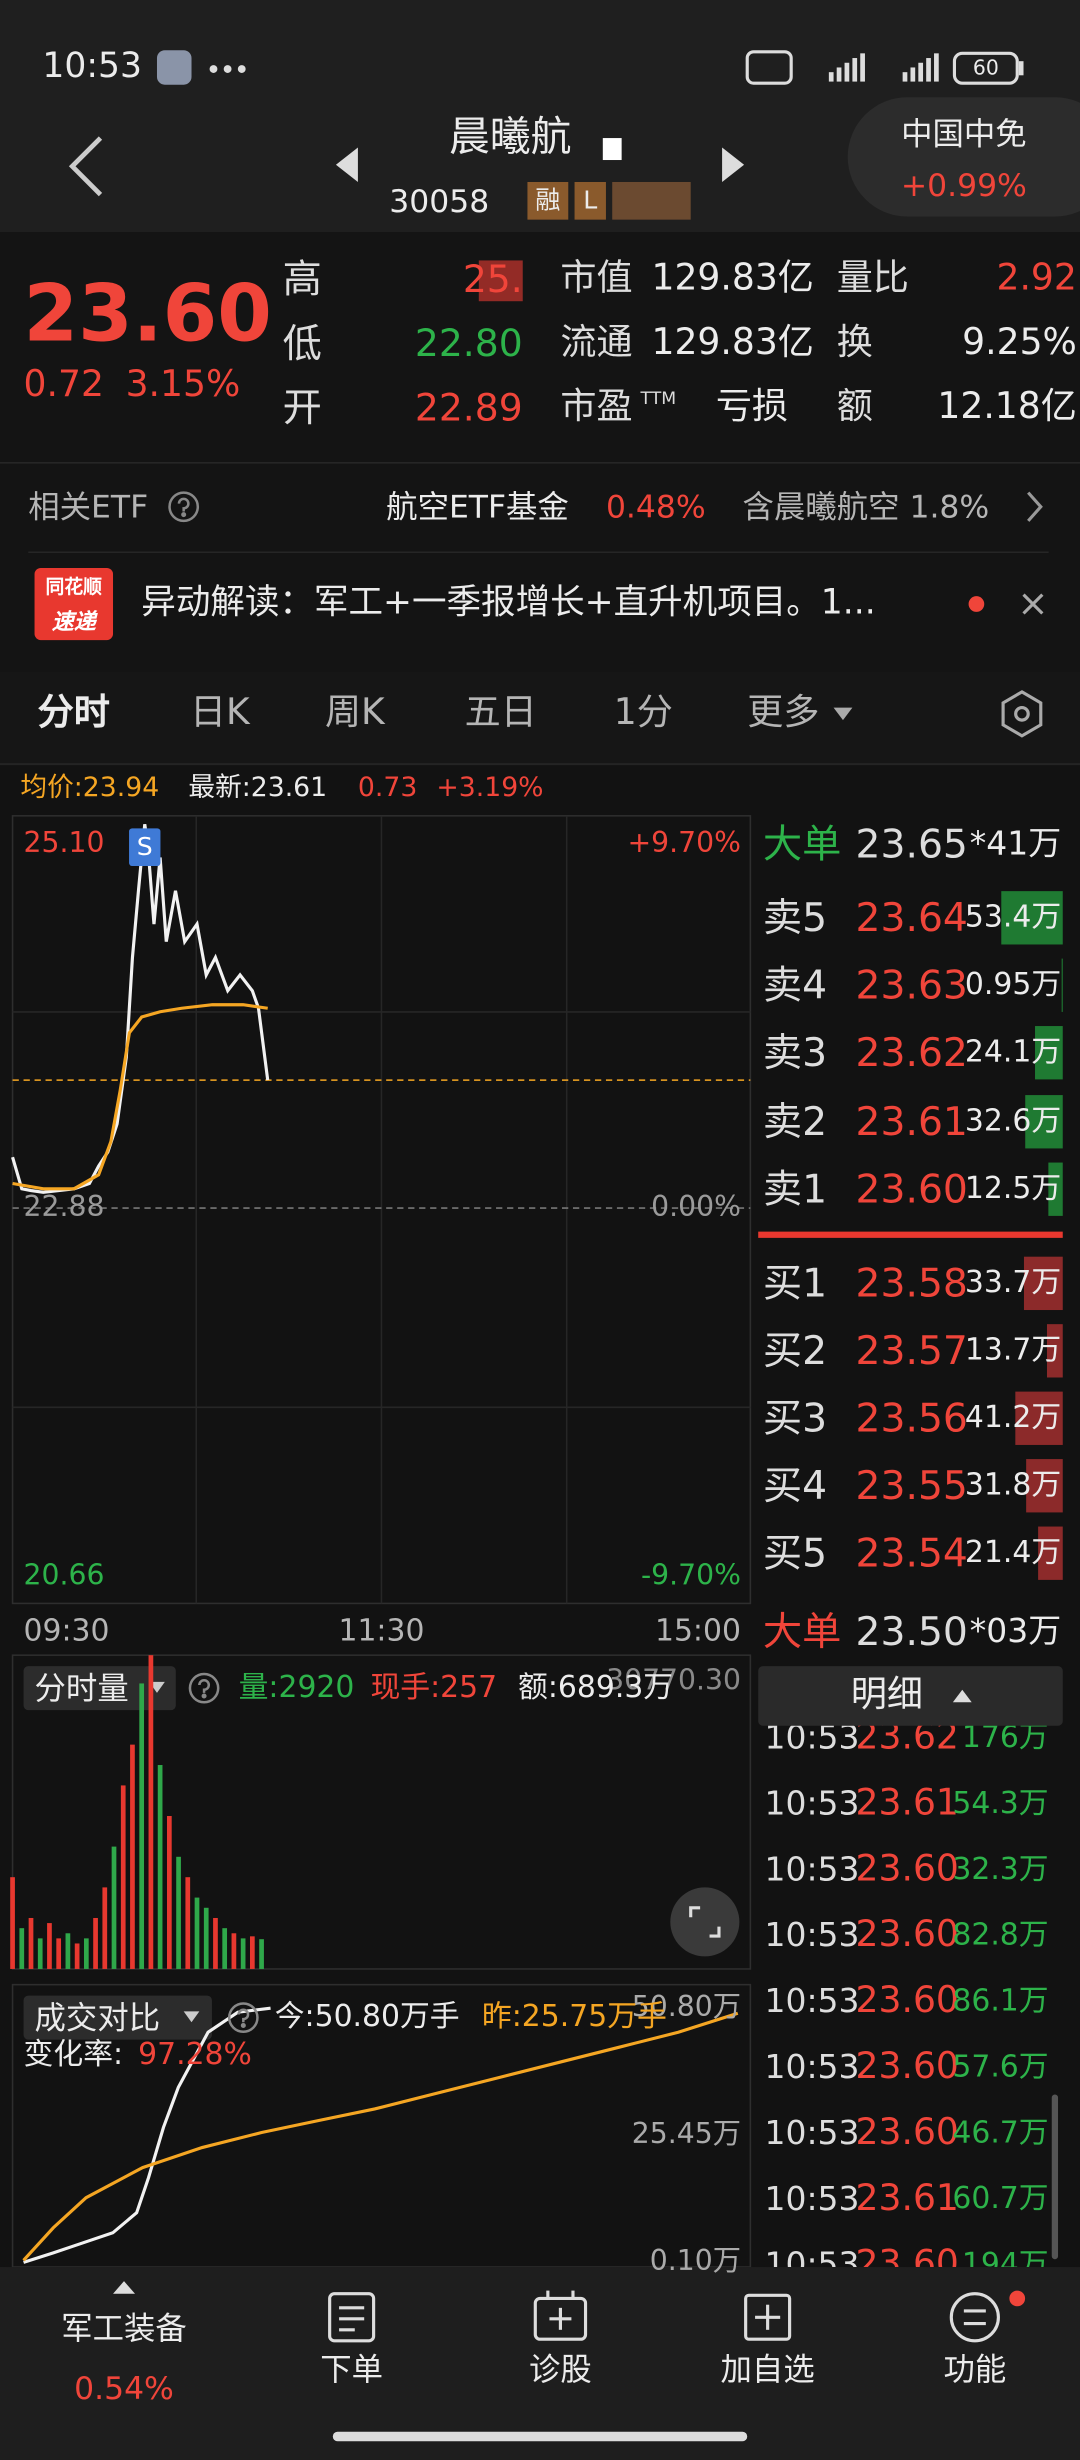  What do you see at coordinates (1013, 1188) in the screenshot?
I see `book-volume: 12.5万` at bounding box center [1013, 1188].